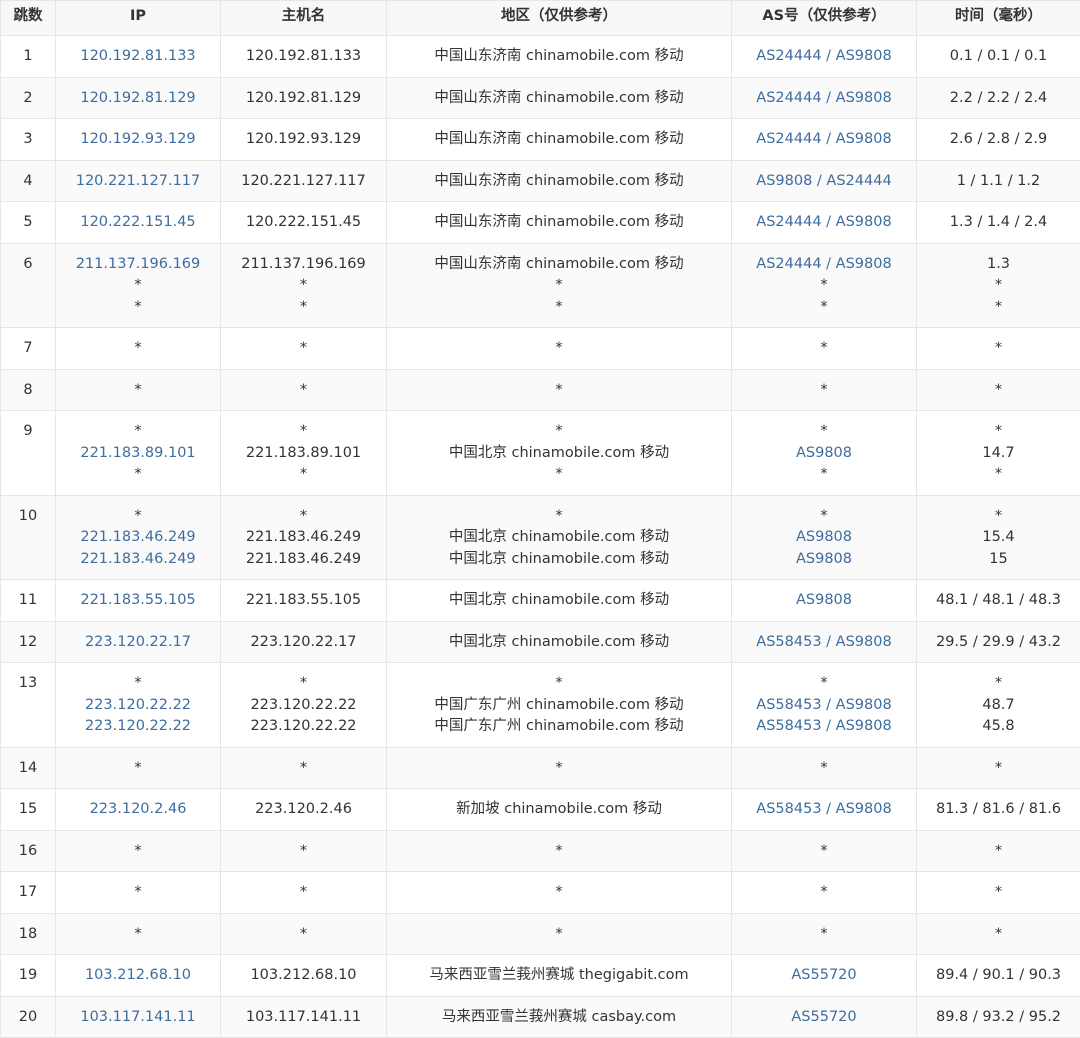 The image size is (1080, 1038). Describe the element at coordinates (303, 538) in the screenshot. I see `hostname: 221.183.46.249` at that location.